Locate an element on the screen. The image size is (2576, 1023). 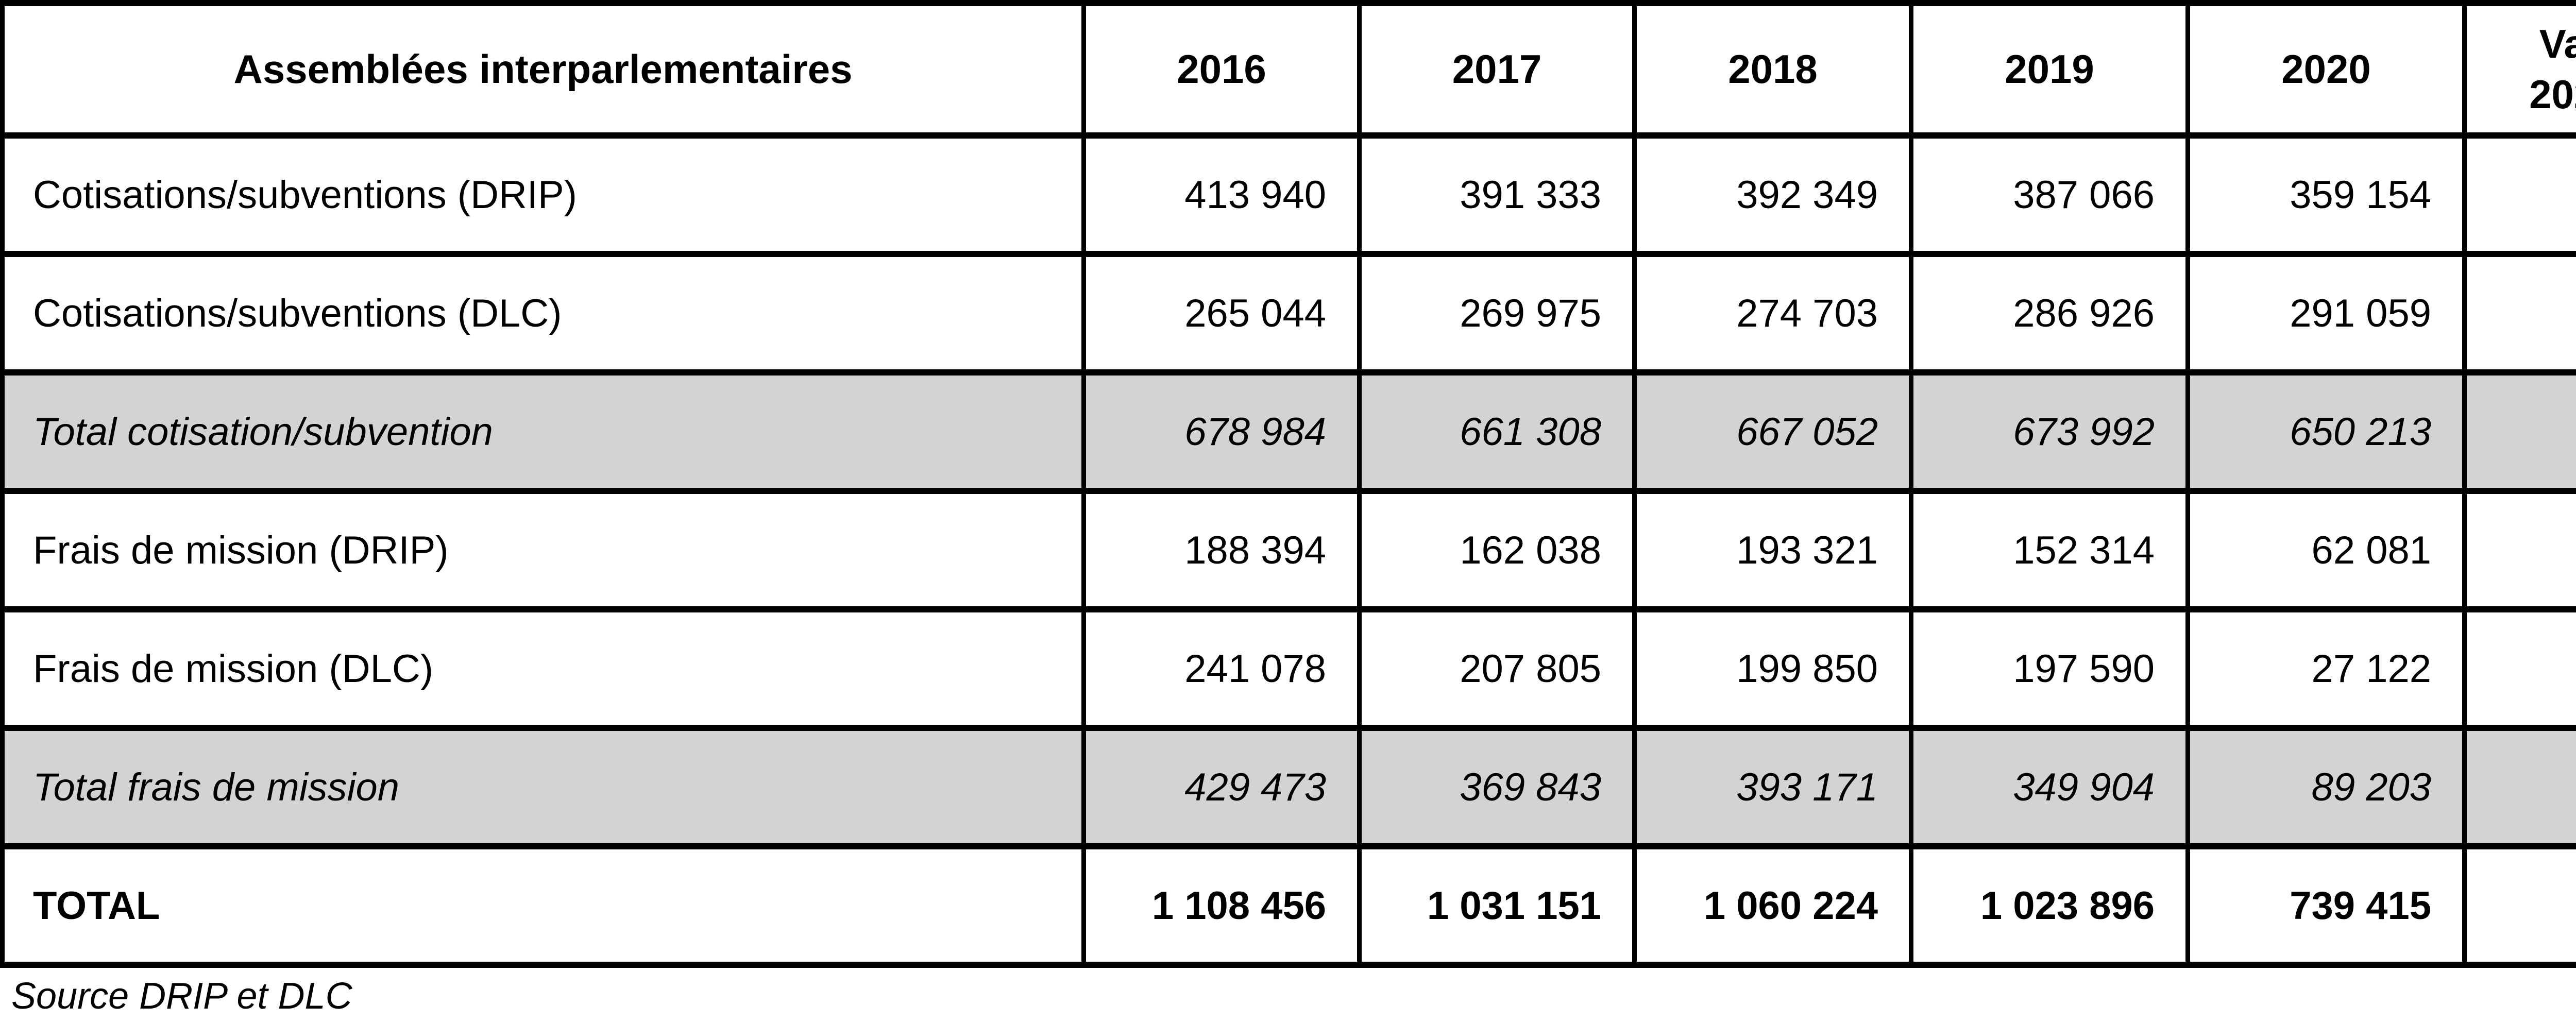
cell-2019: 197 590 is located at coordinates (2049, 668).